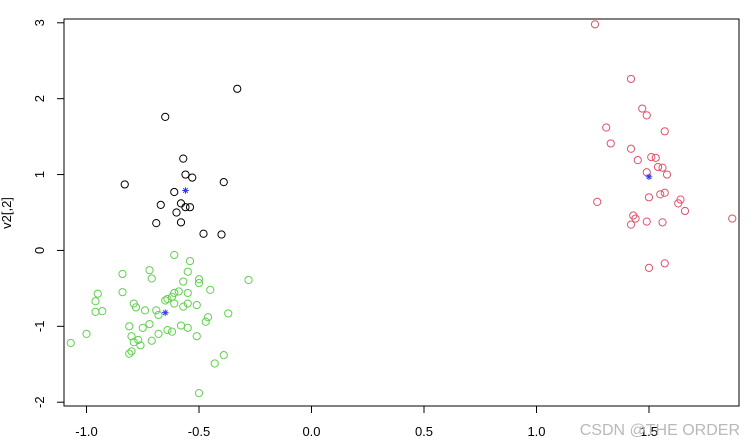 This screenshot has height=446, width=754. What do you see at coordinates (86, 431) in the screenshot?
I see `x-tick-label: -1.0` at bounding box center [86, 431].